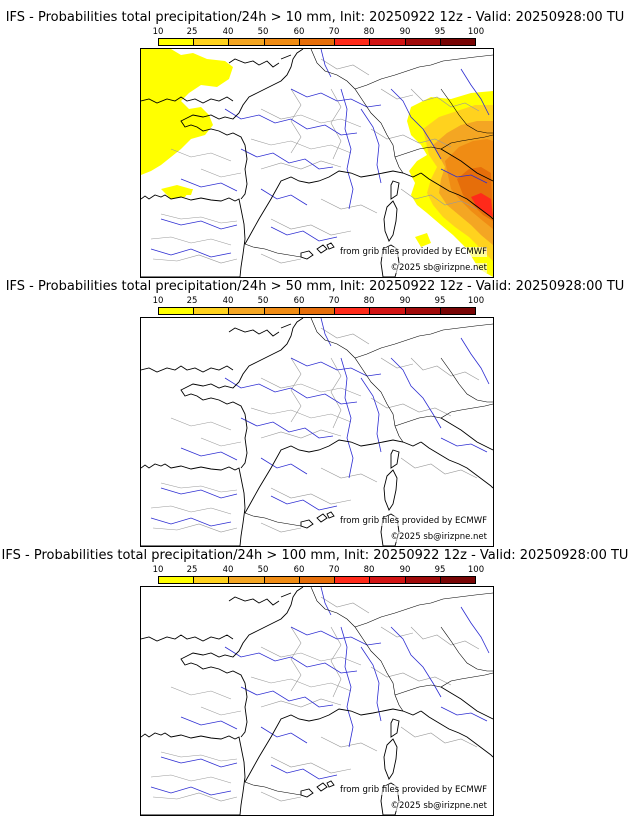 The width and height of the screenshot is (630, 828). I want to click on legend-tick-label: 60, so click(299, 32).